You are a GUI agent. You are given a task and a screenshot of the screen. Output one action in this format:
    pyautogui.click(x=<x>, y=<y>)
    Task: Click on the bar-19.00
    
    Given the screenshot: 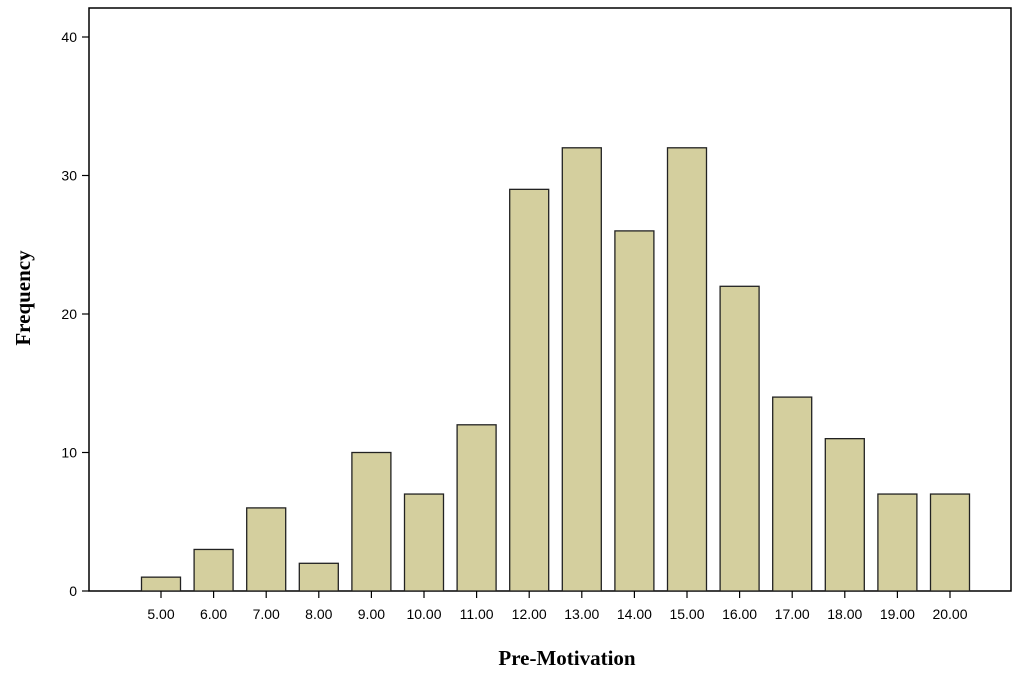 What is the action you would take?
    pyautogui.click(x=897, y=542)
    